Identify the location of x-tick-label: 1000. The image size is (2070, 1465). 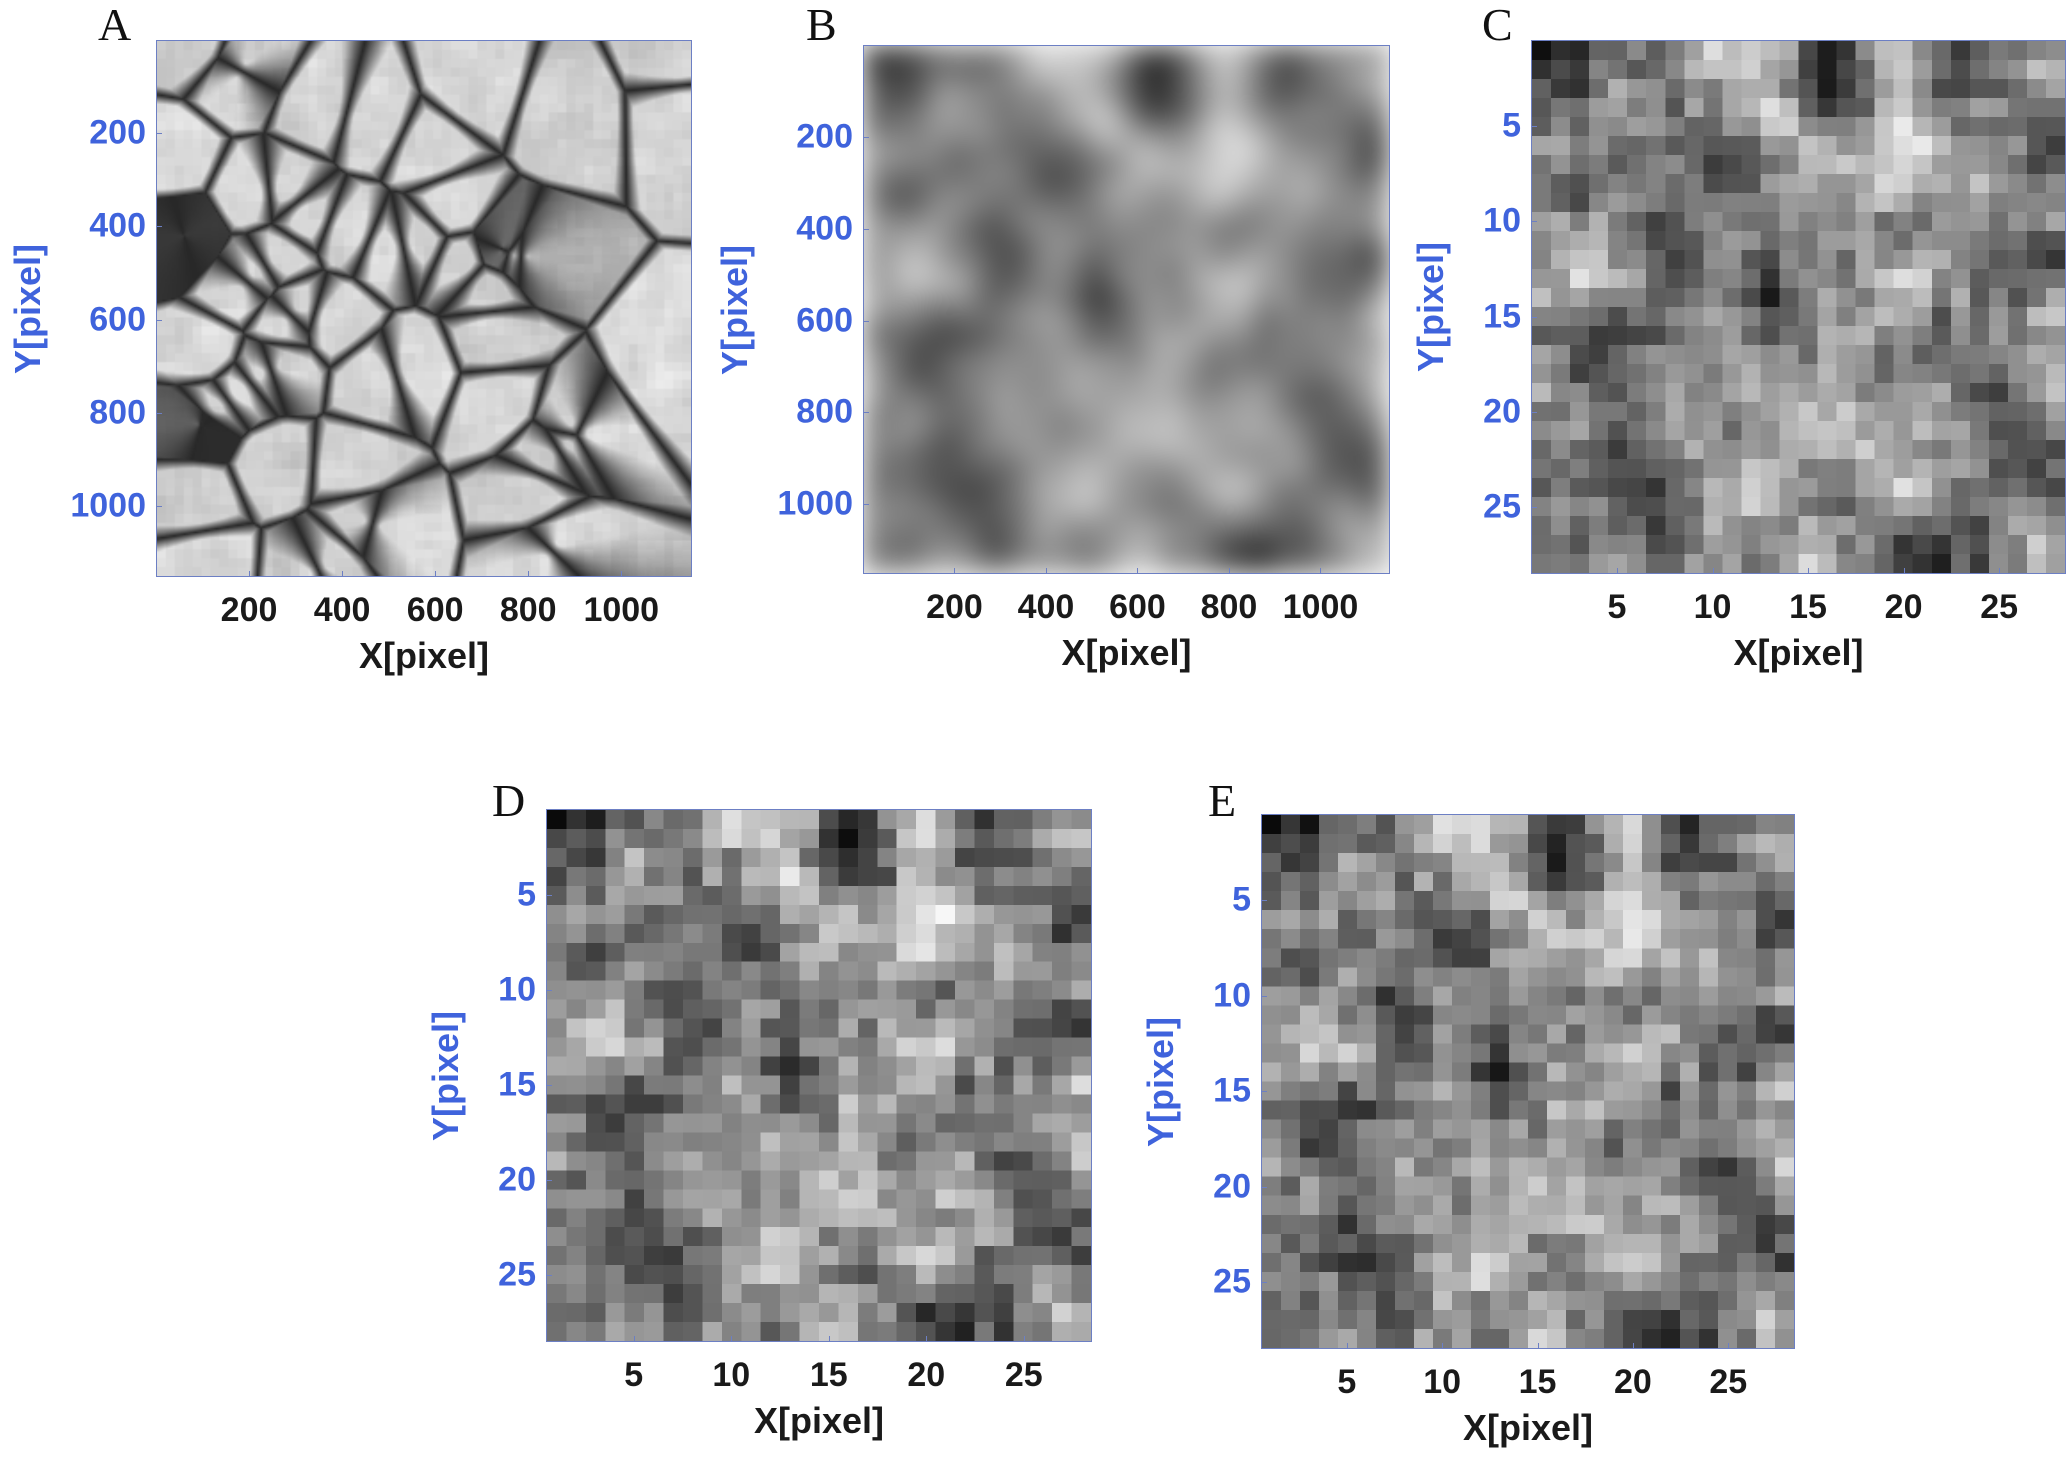
(621, 610).